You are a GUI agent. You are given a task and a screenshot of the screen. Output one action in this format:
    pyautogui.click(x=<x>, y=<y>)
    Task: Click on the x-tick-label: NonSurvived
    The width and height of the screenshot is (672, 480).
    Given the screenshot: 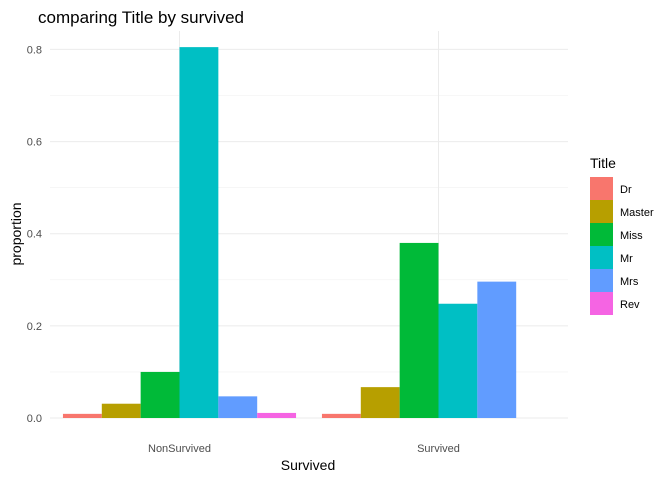 What is the action you would take?
    pyautogui.click(x=179, y=449)
    